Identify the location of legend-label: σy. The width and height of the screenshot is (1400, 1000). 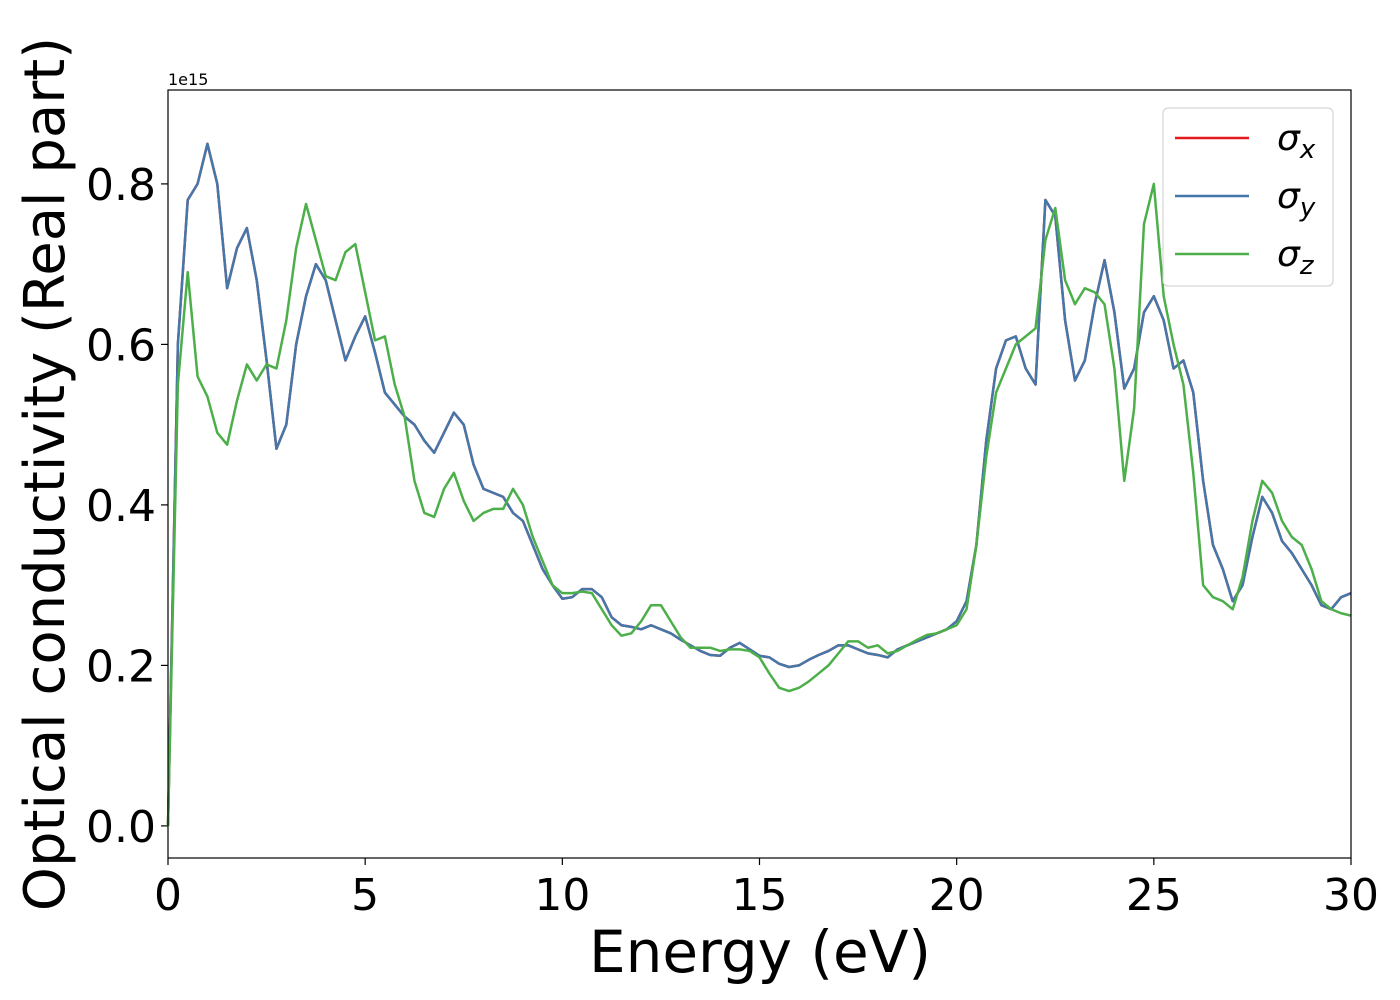
(1296, 199).